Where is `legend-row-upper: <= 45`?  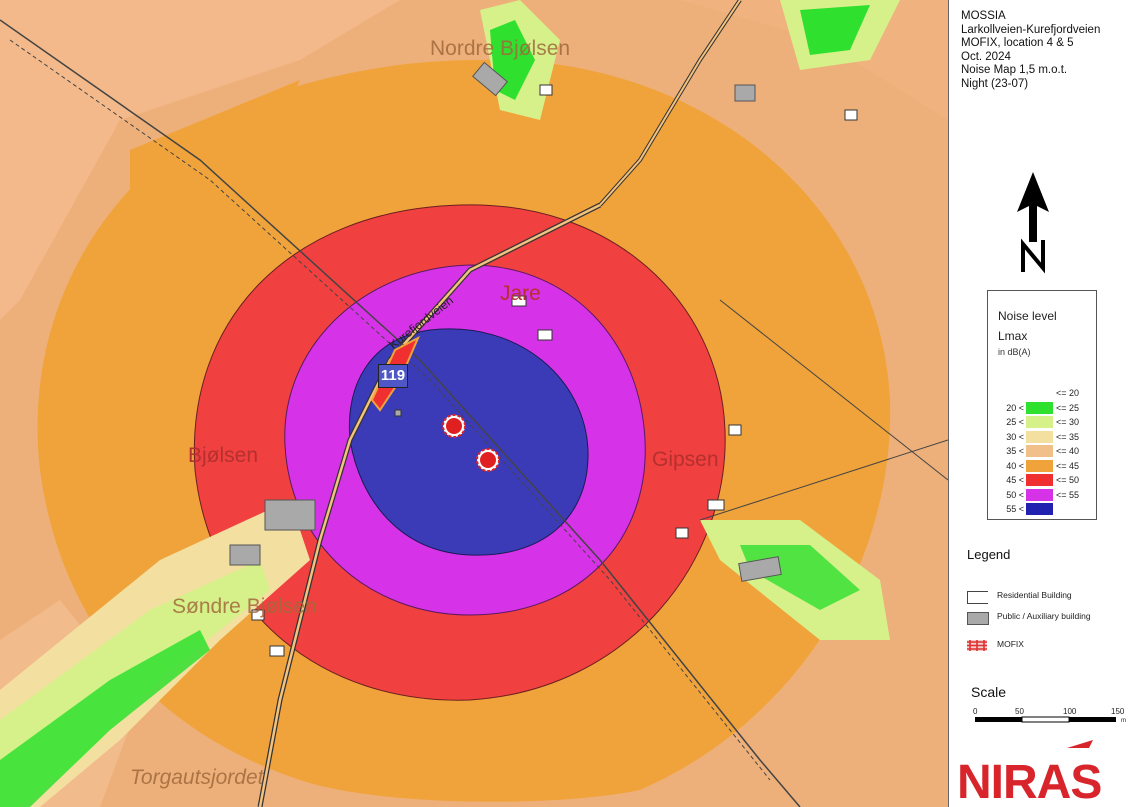 legend-row-upper: <= 45 is located at coordinates (1068, 465).